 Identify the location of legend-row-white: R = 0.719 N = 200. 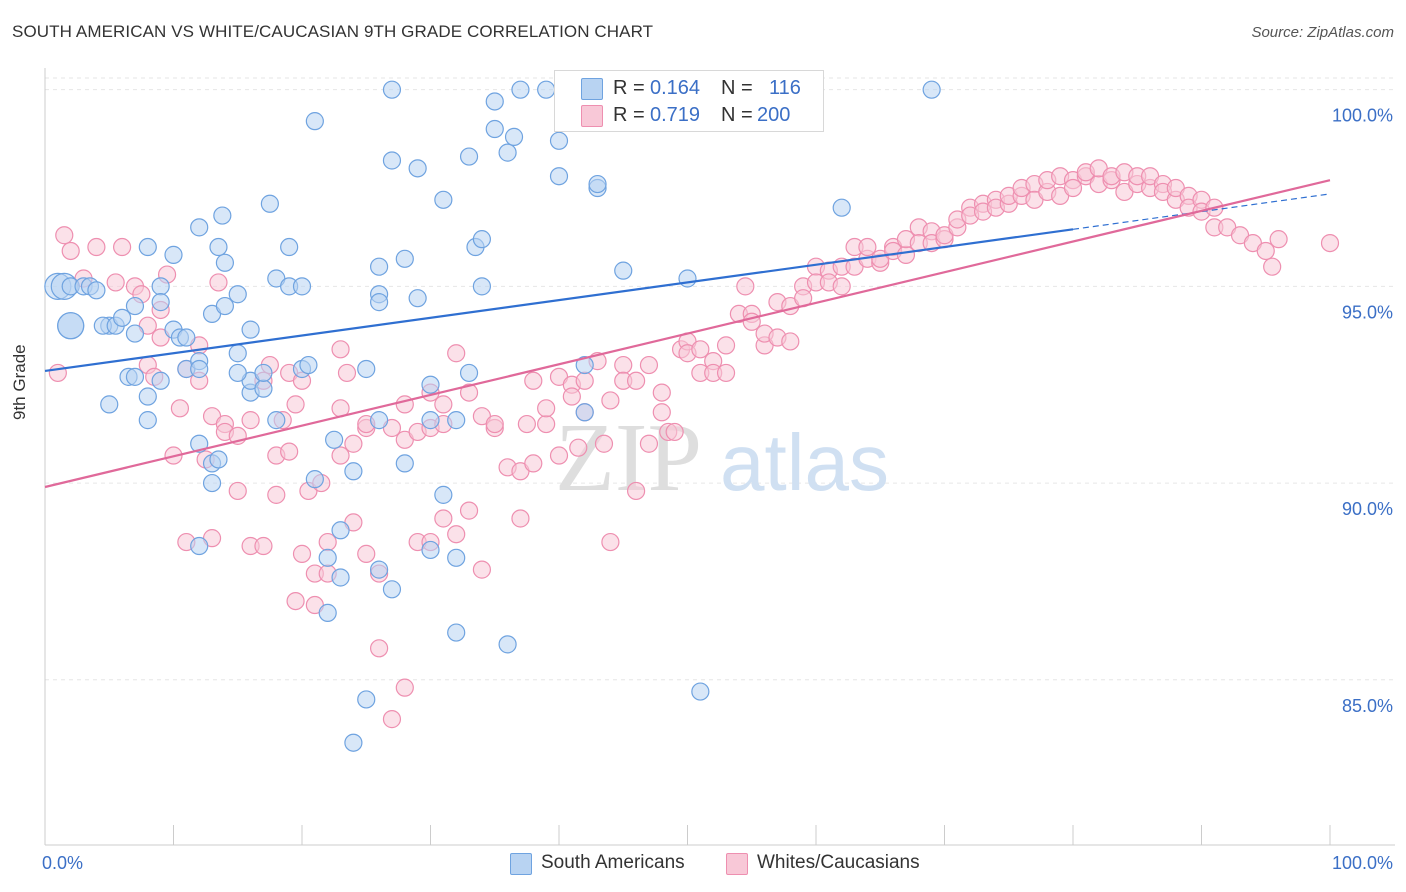
(689, 115).